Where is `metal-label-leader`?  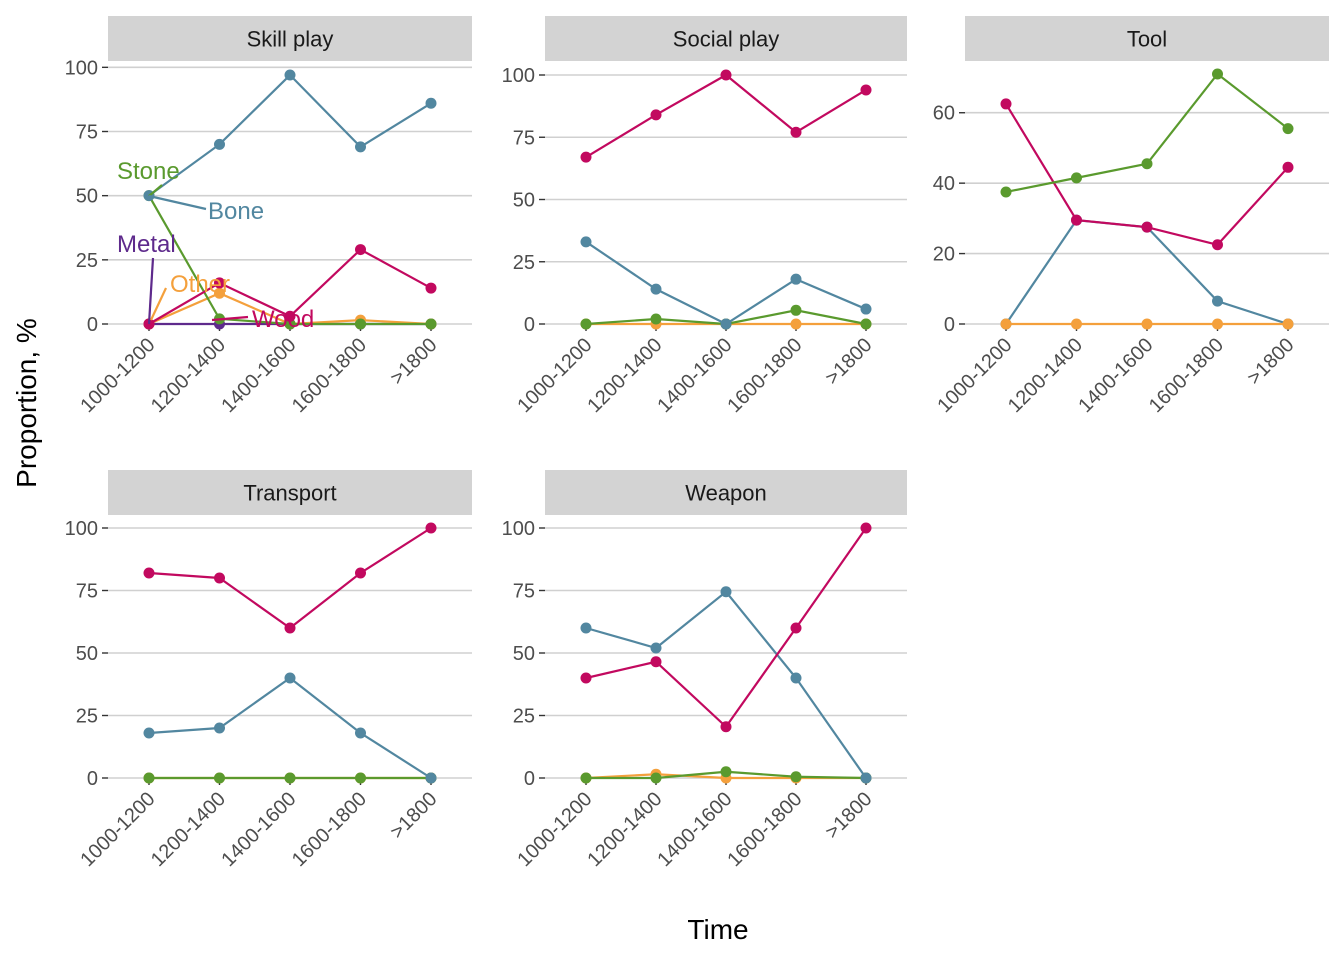 metal-label-leader is located at coordinates (151, 291).